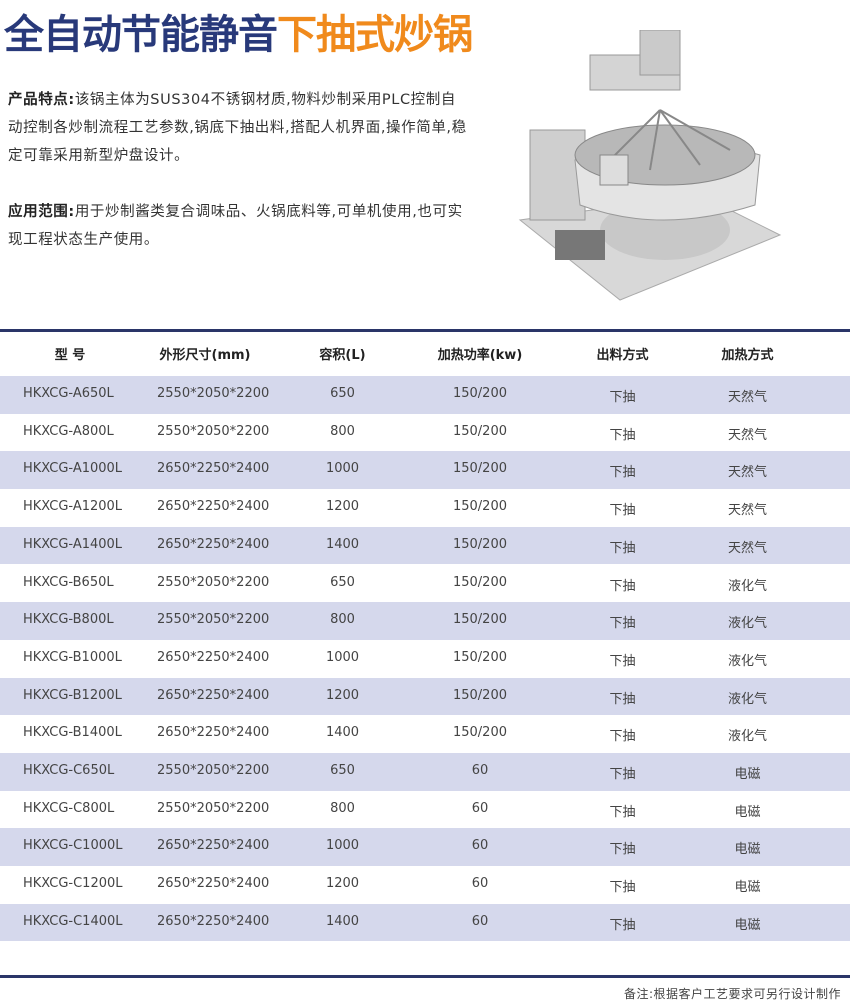 The image size is (853, 1002). Describe the element at coordinates (41, 212) in the screenshot. I see `application-label: 应用范围:` at that location.